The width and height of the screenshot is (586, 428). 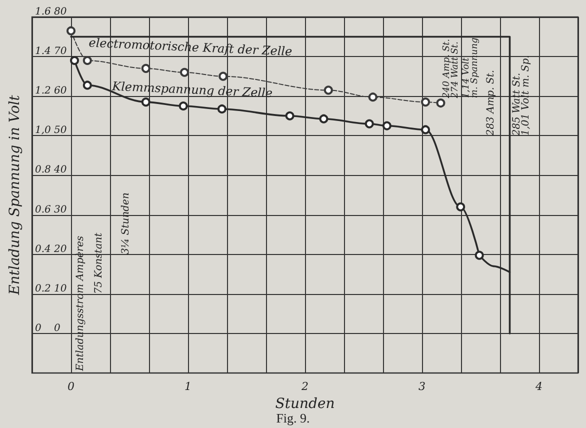 What do you see at coordinates (304, 386) in the screenshot?
I see `x-tick-label: 2` at bounding box center [304, 386].